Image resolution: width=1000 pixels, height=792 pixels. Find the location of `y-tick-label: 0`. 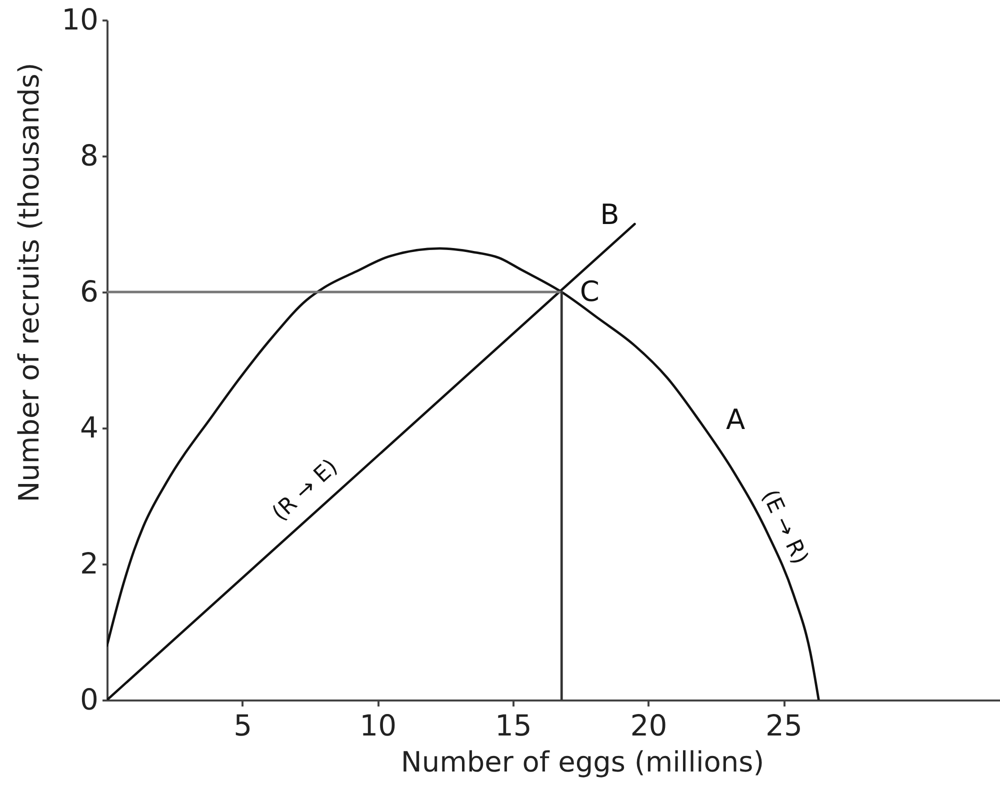

y-tick-label: 0 is located at coordinates (89, 699).